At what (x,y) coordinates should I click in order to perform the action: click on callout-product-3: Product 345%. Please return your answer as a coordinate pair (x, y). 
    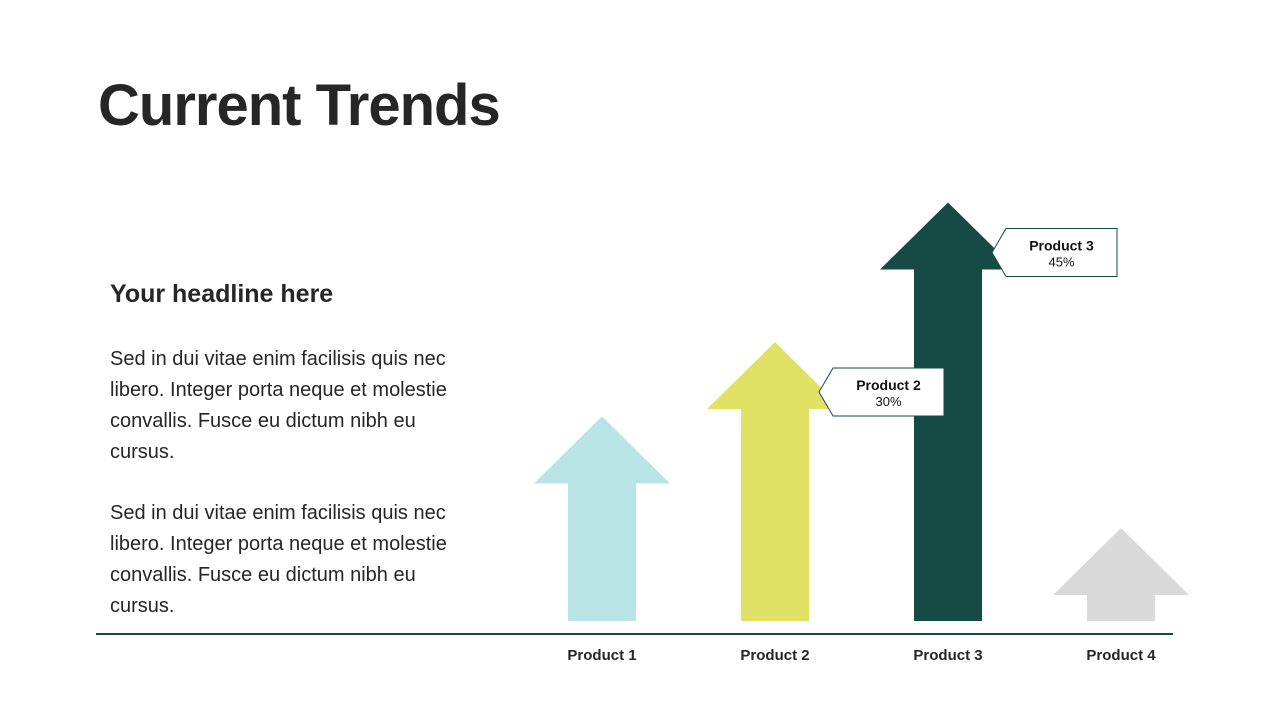
    Looking at the image, I should click on (1054, 252).